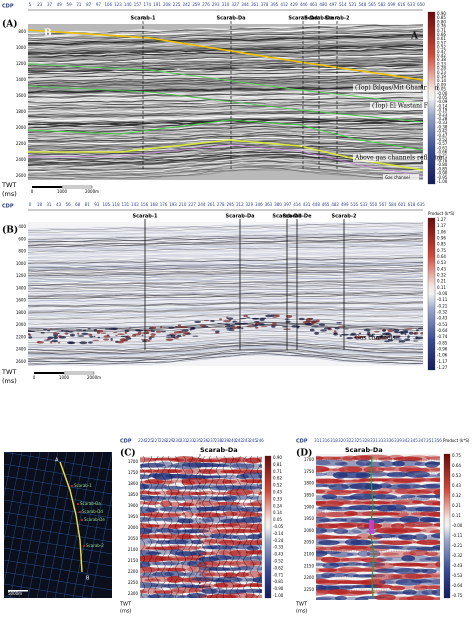 The image size is (475, 620). Describe the element at coordinates (442, 114) in the screenshot. I see `colorbar-tick-label: -0.23` at that location.